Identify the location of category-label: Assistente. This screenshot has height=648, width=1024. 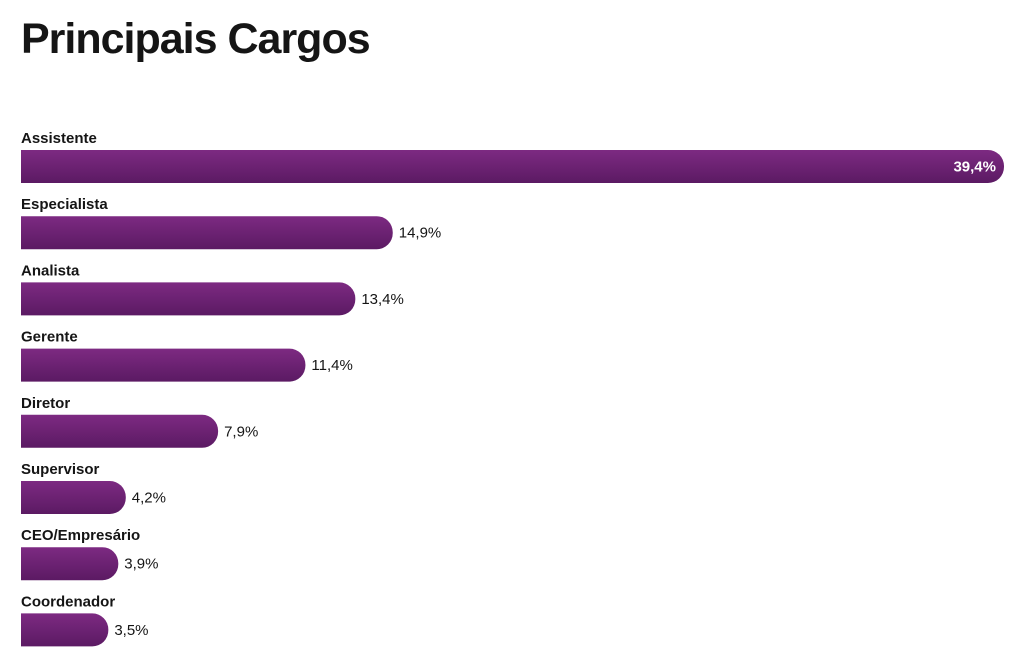
(59, 138).